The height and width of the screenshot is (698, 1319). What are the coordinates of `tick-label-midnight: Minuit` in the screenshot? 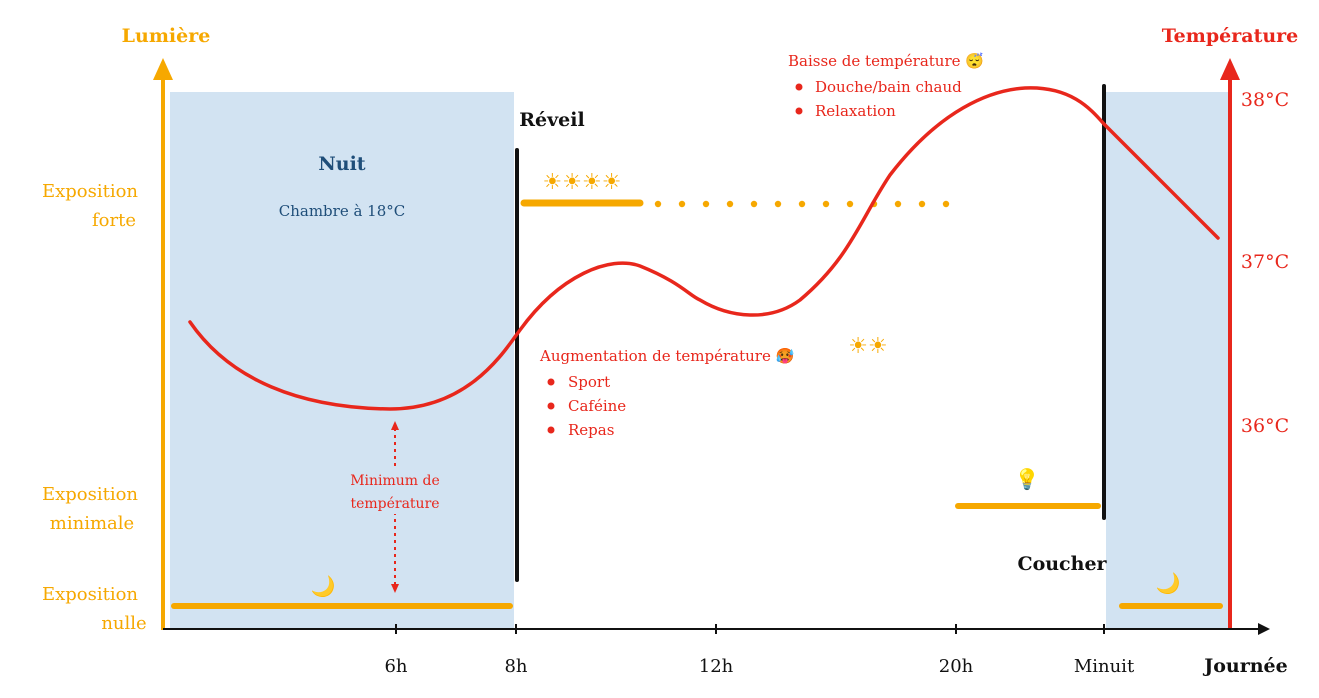 It's located at (1104, 666).